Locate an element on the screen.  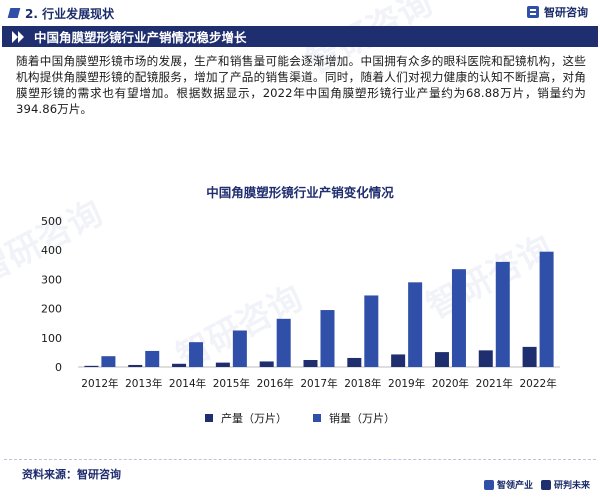
chart-legend: 产量（万片） 销量（万片） is located at coordinates (300, 418).